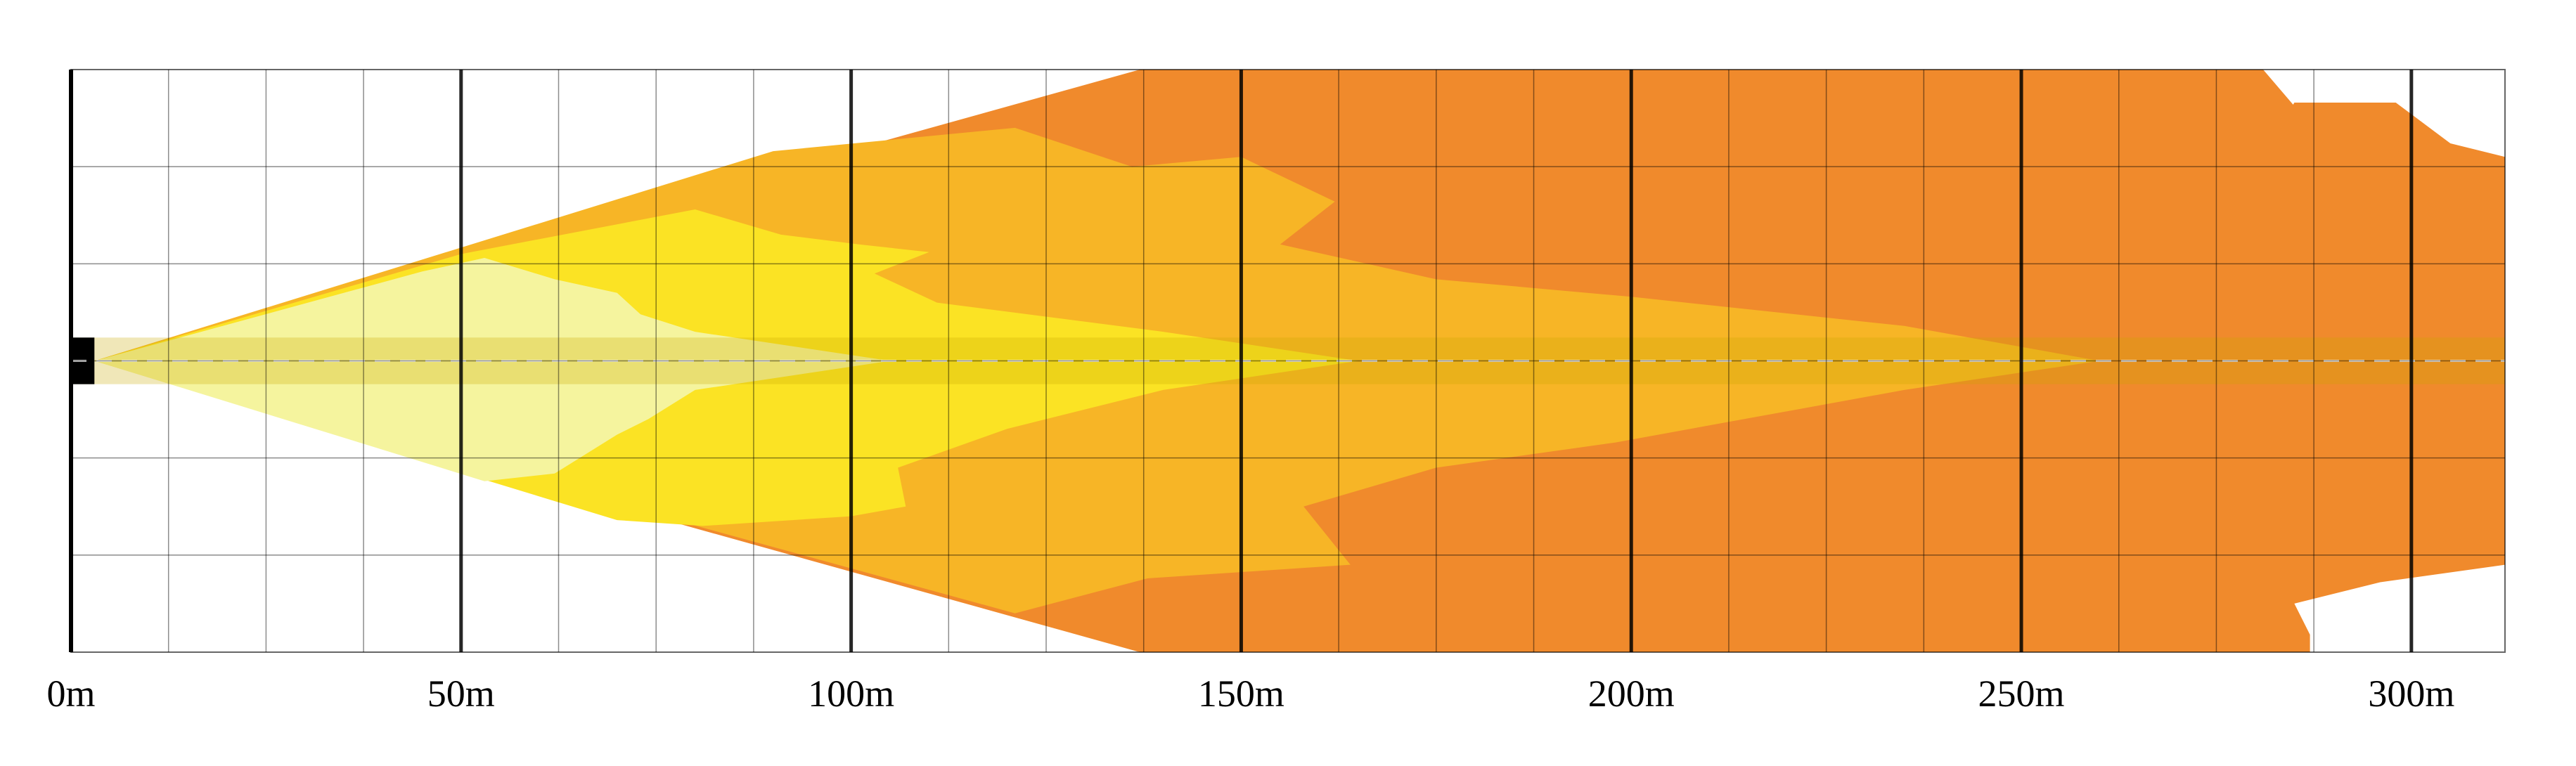 The image size is (2576, 766). I want to click on x-tick-label: 250m, so click(2021, 694).